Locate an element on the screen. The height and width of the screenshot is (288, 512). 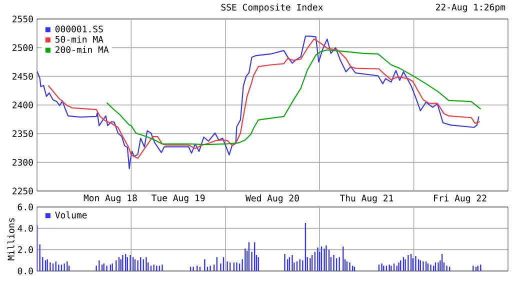
y-tick-label: 2.0 is located at coordinates (25, 250).